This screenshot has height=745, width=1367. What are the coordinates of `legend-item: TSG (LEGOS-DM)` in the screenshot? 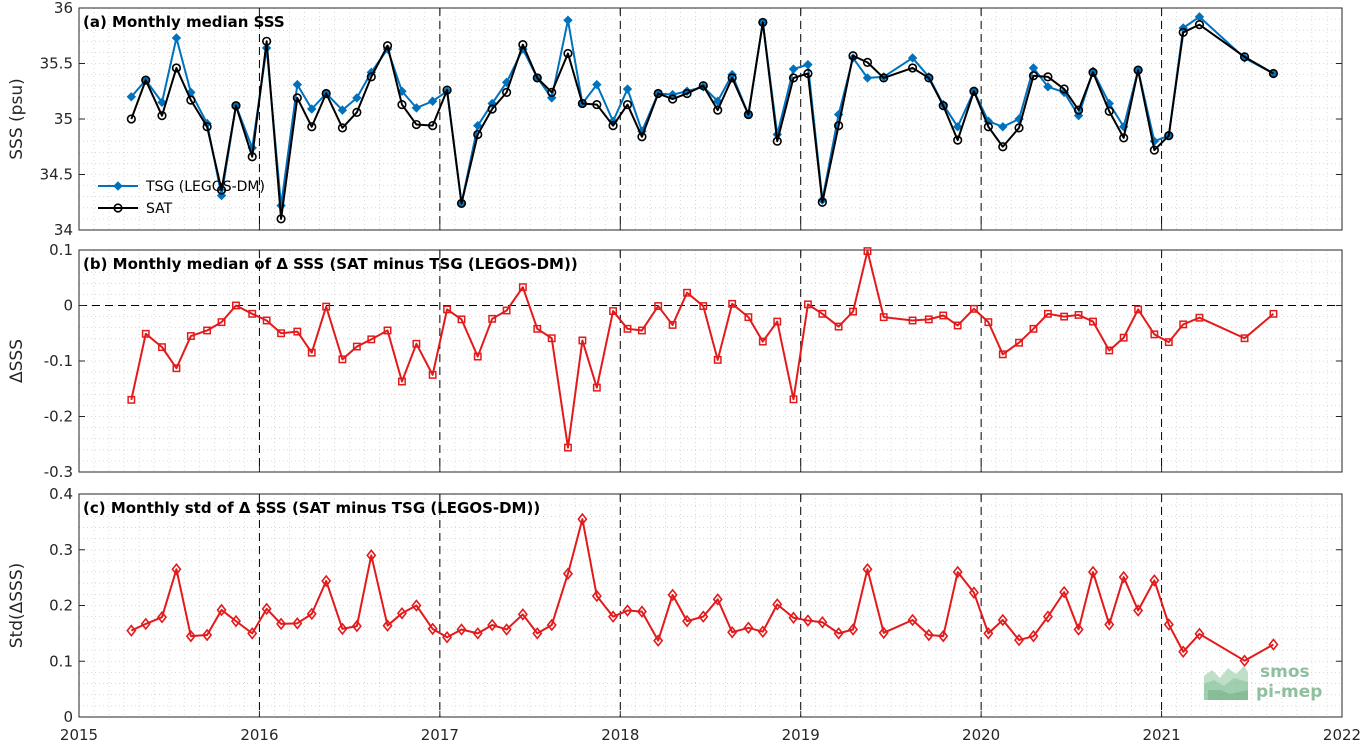 It's located at (181, 187).